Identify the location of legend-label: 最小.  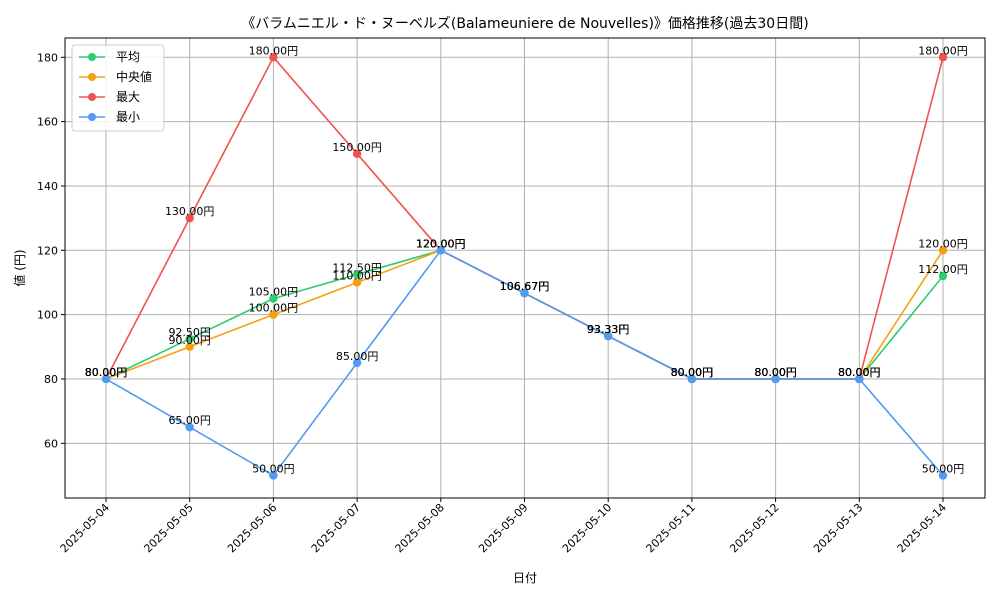
(128, 117).